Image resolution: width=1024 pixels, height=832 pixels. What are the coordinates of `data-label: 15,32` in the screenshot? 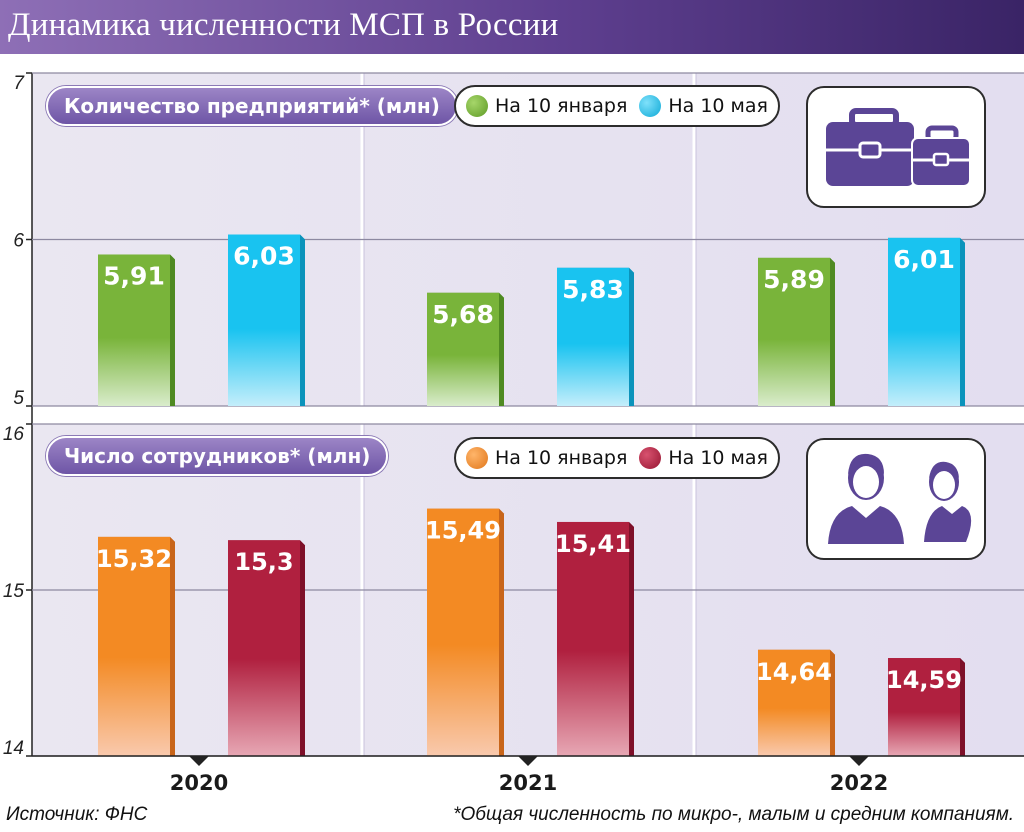 It's located at (134, 559).